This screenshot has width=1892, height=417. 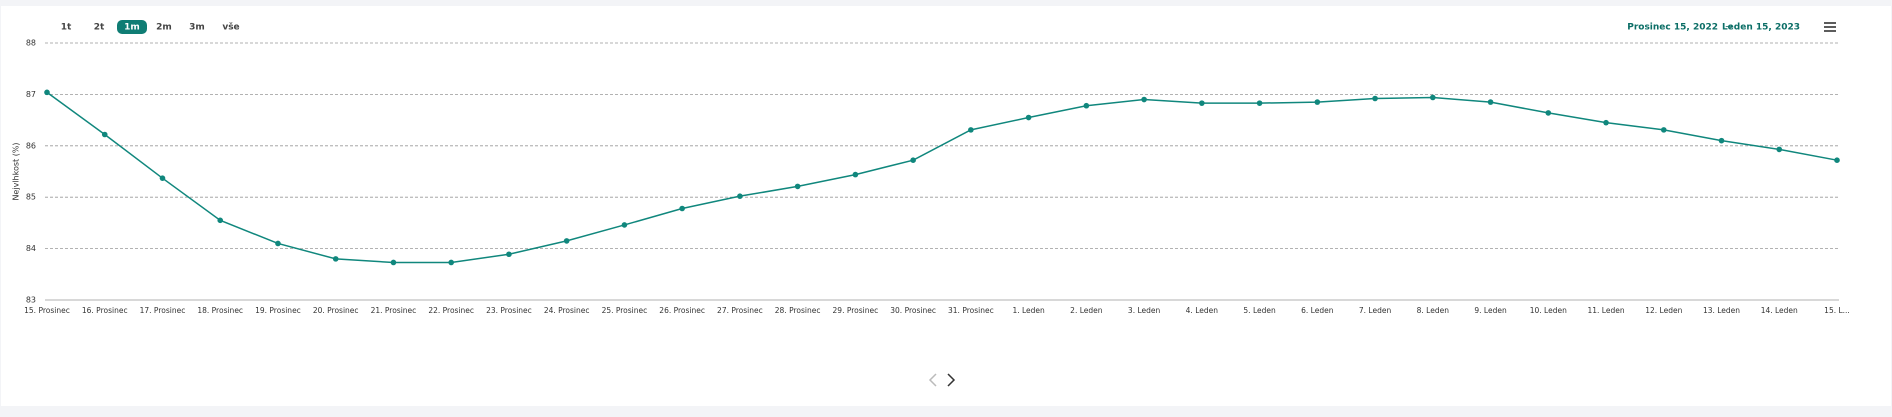 I want to click on y-tick-label: 84, so click(x=31, y=248).